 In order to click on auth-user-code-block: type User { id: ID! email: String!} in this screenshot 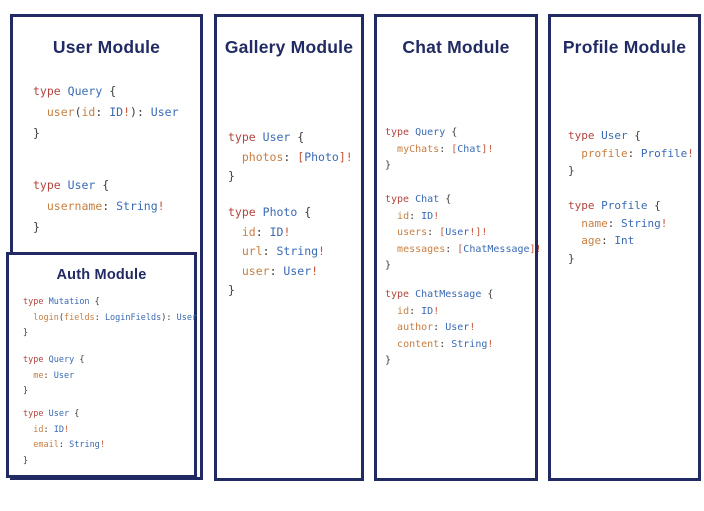, I will do `click(64, 438)`.